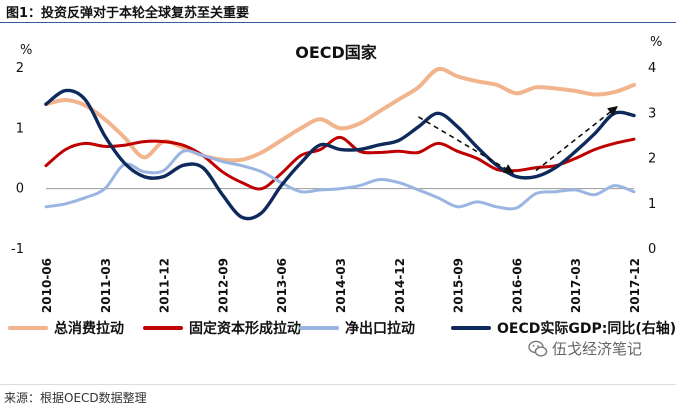 This screenshot has height=414, width=676. What do you see at coordinates (338, 22) in the screenshot?
I see `title-divider` at bounding box center [338, 22].